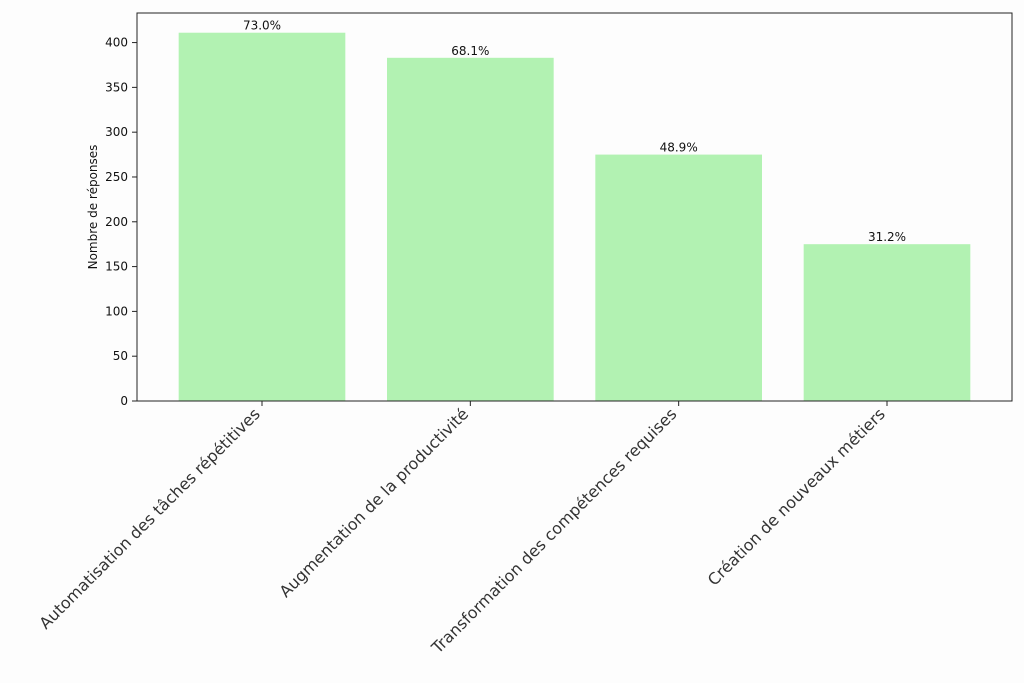 The width and height of the screenshot is (1024, 683). What do you see at coordinates (470, 51) in the screenshot?
I see `data-label: 68.1%` at bounding box center [470, 51].